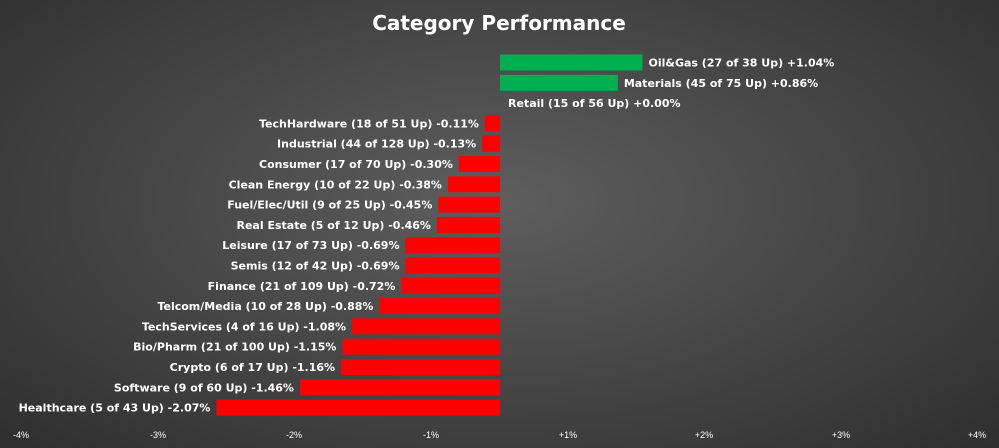  Describe the element at coordinates (244, 326) in the screenshot. I see `bar-label-techservices: TechServices (4 of 16 Up) -1.08%` at that location.